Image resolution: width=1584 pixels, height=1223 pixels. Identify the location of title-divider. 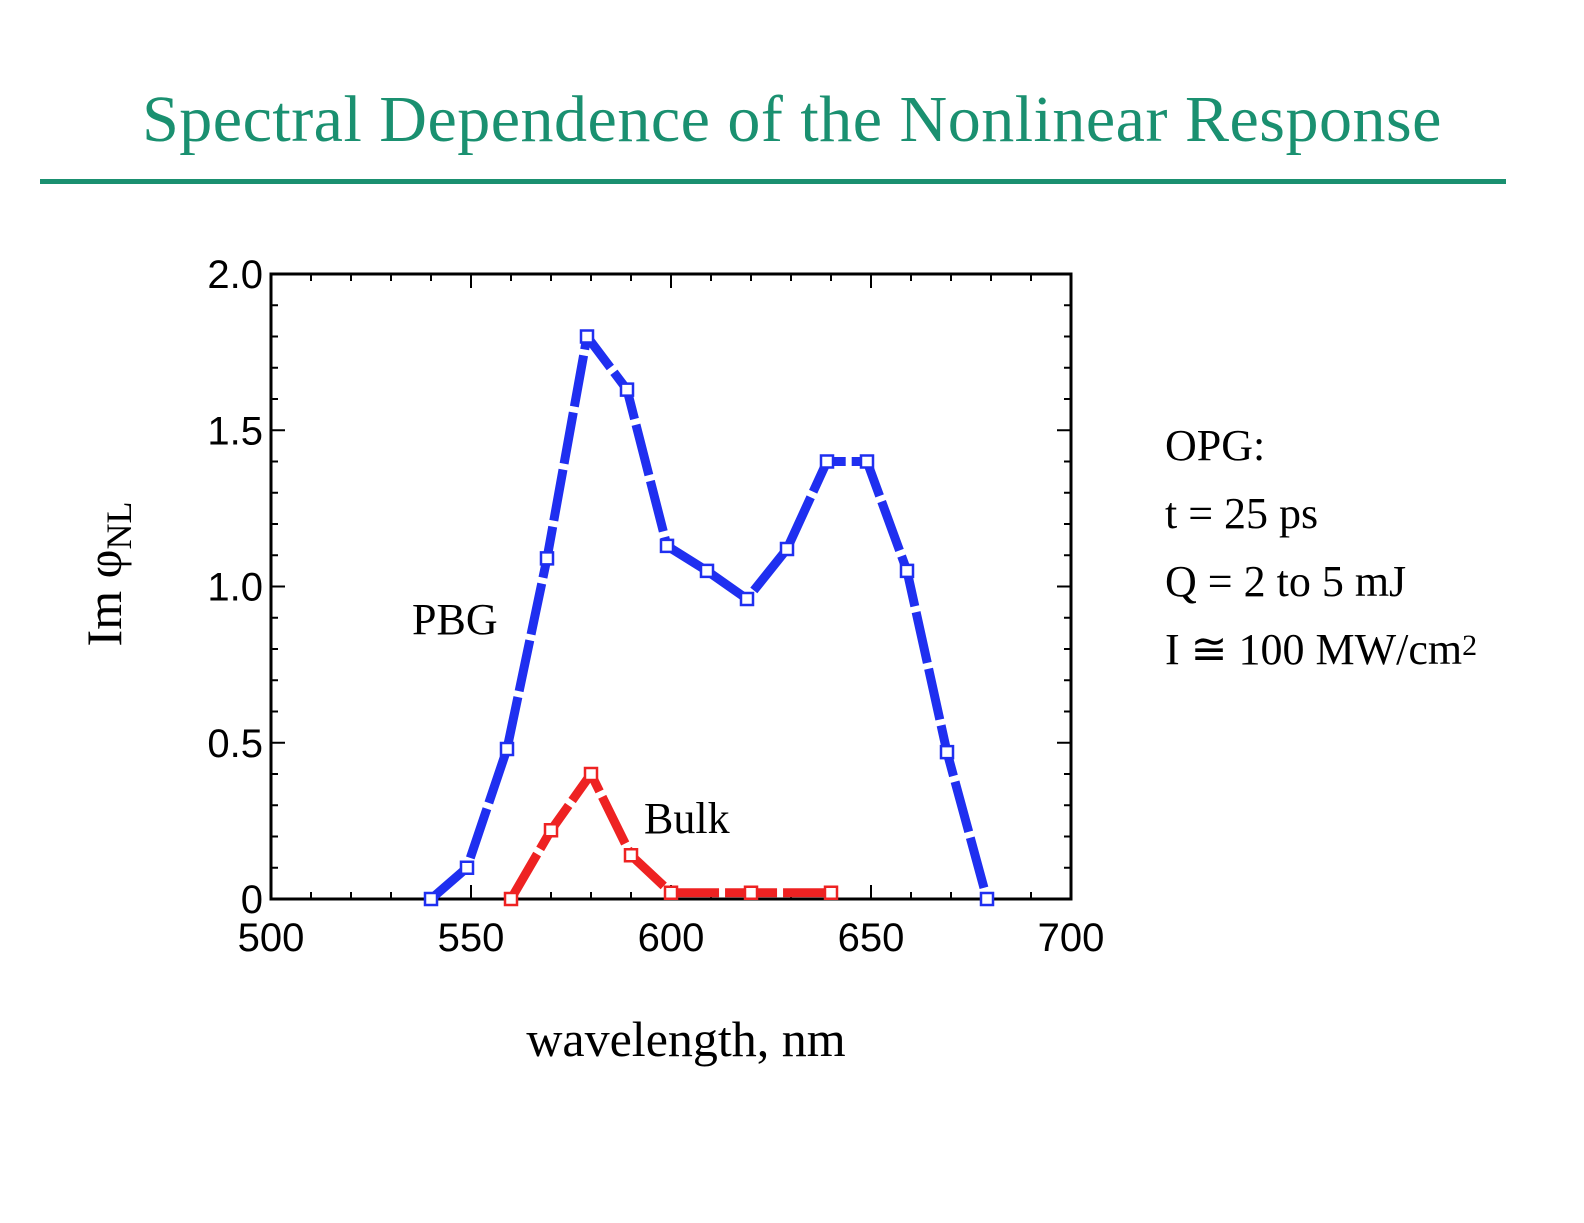
(773, 181).